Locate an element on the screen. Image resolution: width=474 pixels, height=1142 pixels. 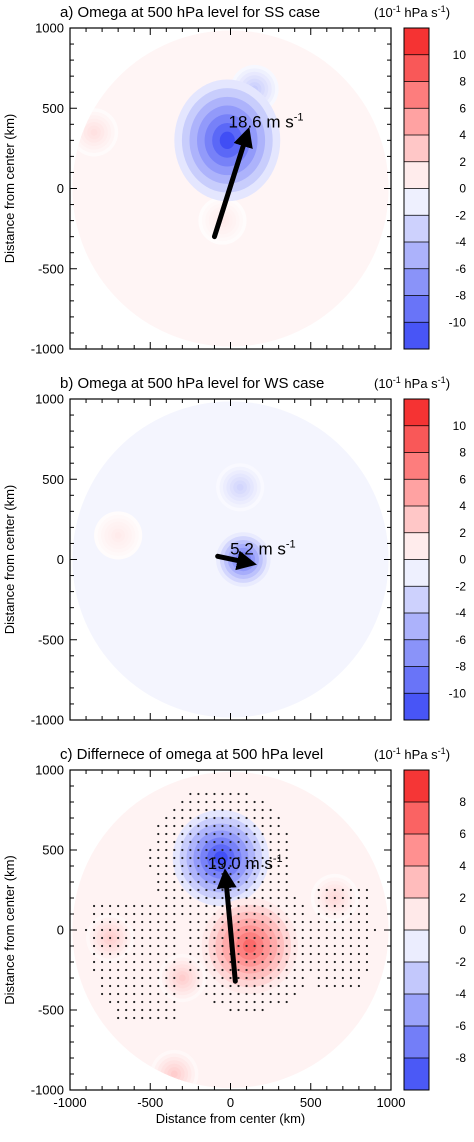
x-tick-label: 500 is located at coordinates (311, 1102).